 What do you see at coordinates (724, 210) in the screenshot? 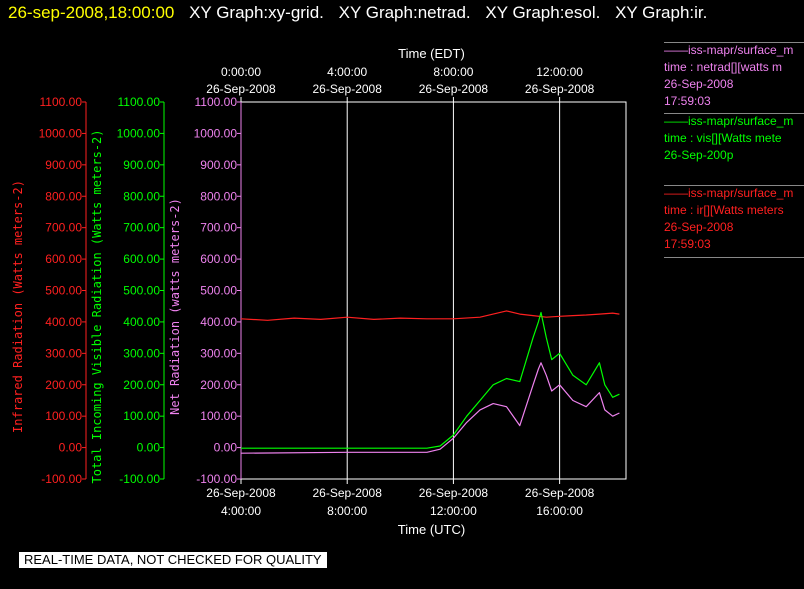
I see `legend-ir-variable: time : ir[][Watts meters` at bounding box center [724, 210].